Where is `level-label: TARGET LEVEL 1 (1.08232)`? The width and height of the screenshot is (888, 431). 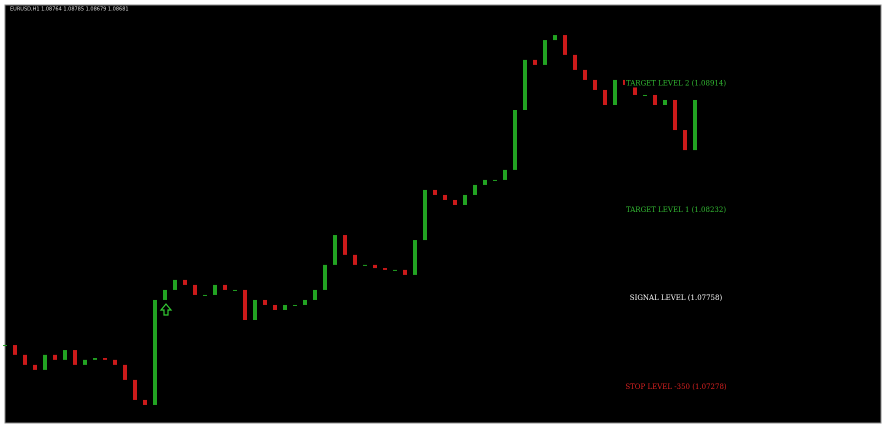 level-label: TARGET LEVEL 1 (1.08232) is located at coordinates (676, 210).